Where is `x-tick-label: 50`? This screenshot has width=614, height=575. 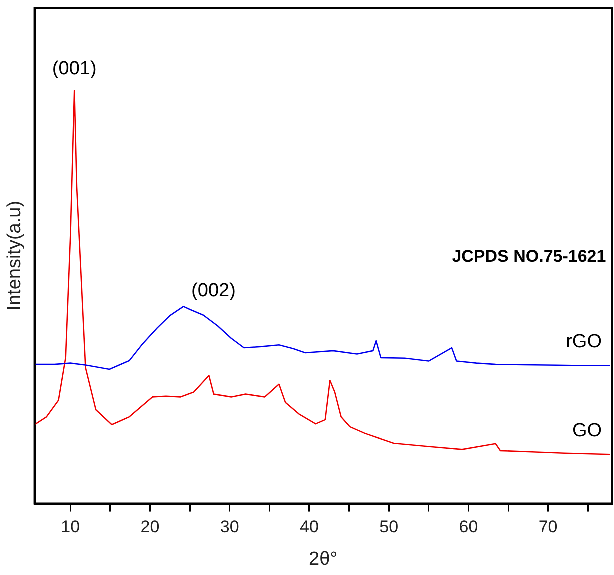
x-tick-label: 50 is located at coordinates (389, 527).